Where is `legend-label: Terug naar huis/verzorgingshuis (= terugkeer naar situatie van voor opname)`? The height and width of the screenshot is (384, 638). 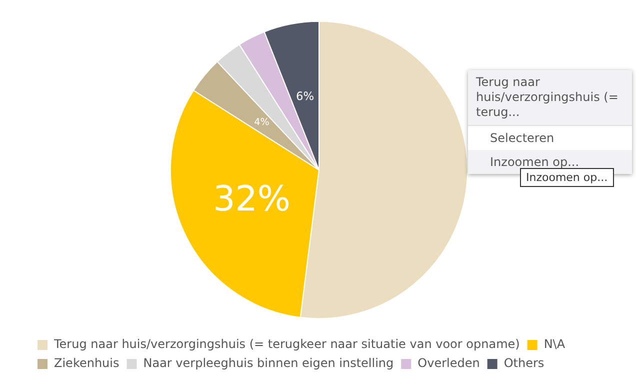
legend-label: Terug naar huis/verzorgingshuis (= terugkeer naar situatie van voor opname) is located at coordinates (286, 344).